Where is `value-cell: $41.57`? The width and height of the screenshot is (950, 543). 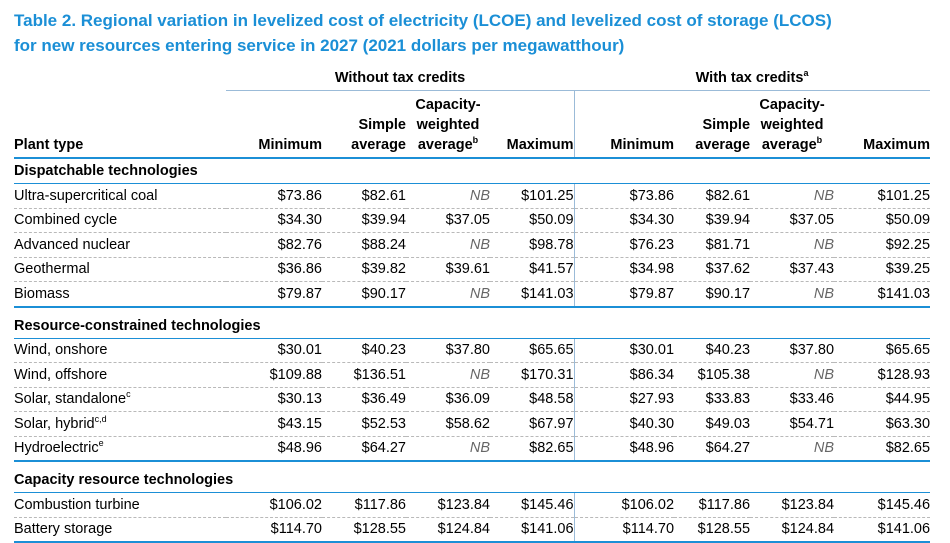
value-cell: $41.57 is located at coordinates (532, 269).